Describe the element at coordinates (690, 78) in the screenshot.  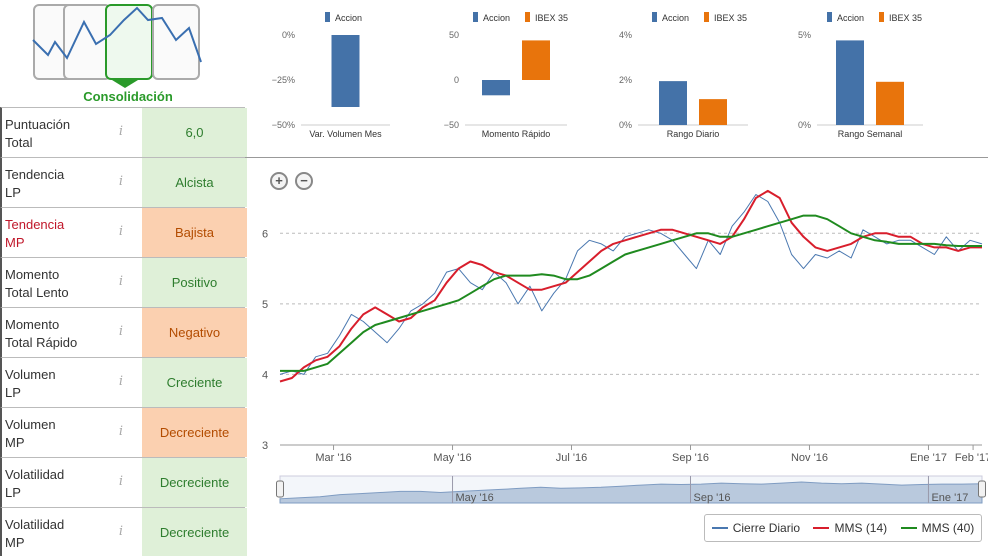
I see `mini-chart-rango-diario: 4% 2% 0% Accion IBEX 35 Rango Diario` at that location.